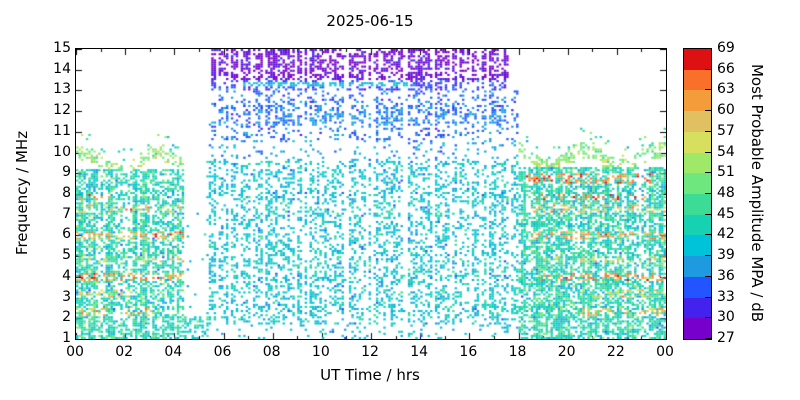 The height and width of the screenshot is (400, 800). I want to click on x-tick-label: 18, so click(517, 352).